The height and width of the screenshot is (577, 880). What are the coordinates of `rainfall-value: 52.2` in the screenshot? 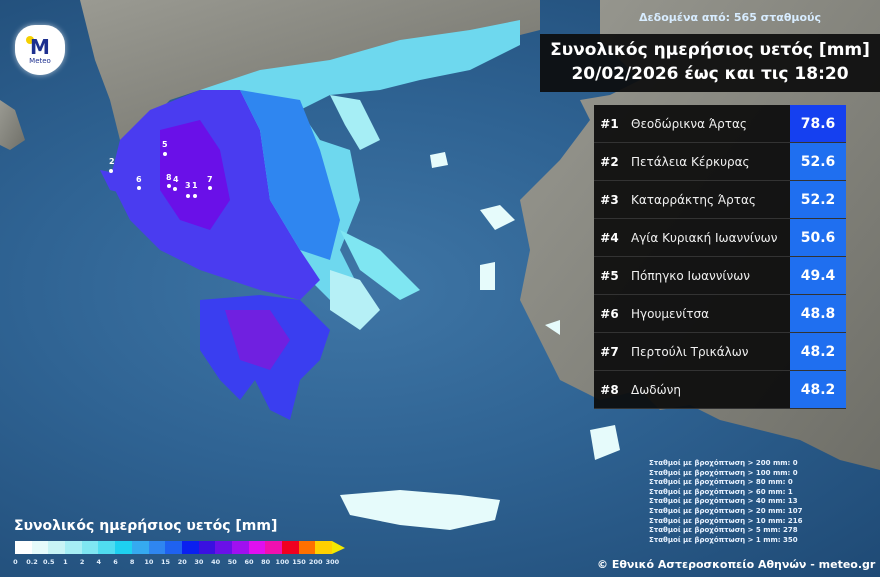 It's located at (818, 199).